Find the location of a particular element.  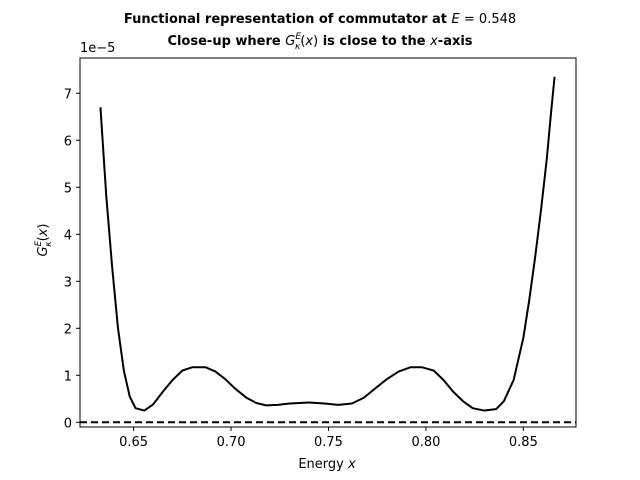

x-tick-label: 0.80 is located at coordinates (425, 442).